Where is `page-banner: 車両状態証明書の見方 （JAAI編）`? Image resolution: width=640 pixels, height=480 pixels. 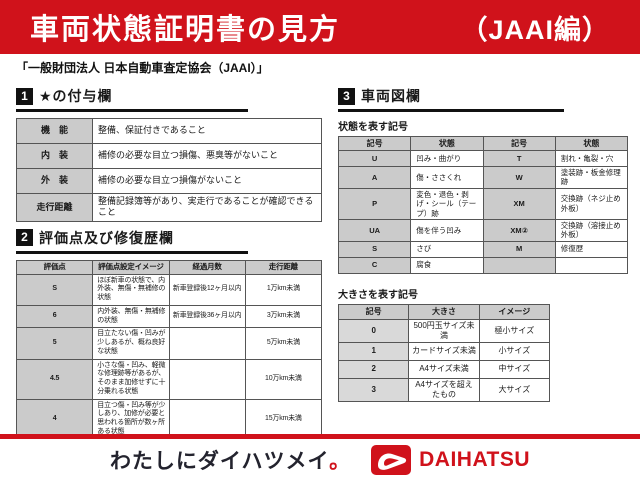
page-banner: 車両状態証明書の見方 （JAAI編） is located at coordinates (320, 27).